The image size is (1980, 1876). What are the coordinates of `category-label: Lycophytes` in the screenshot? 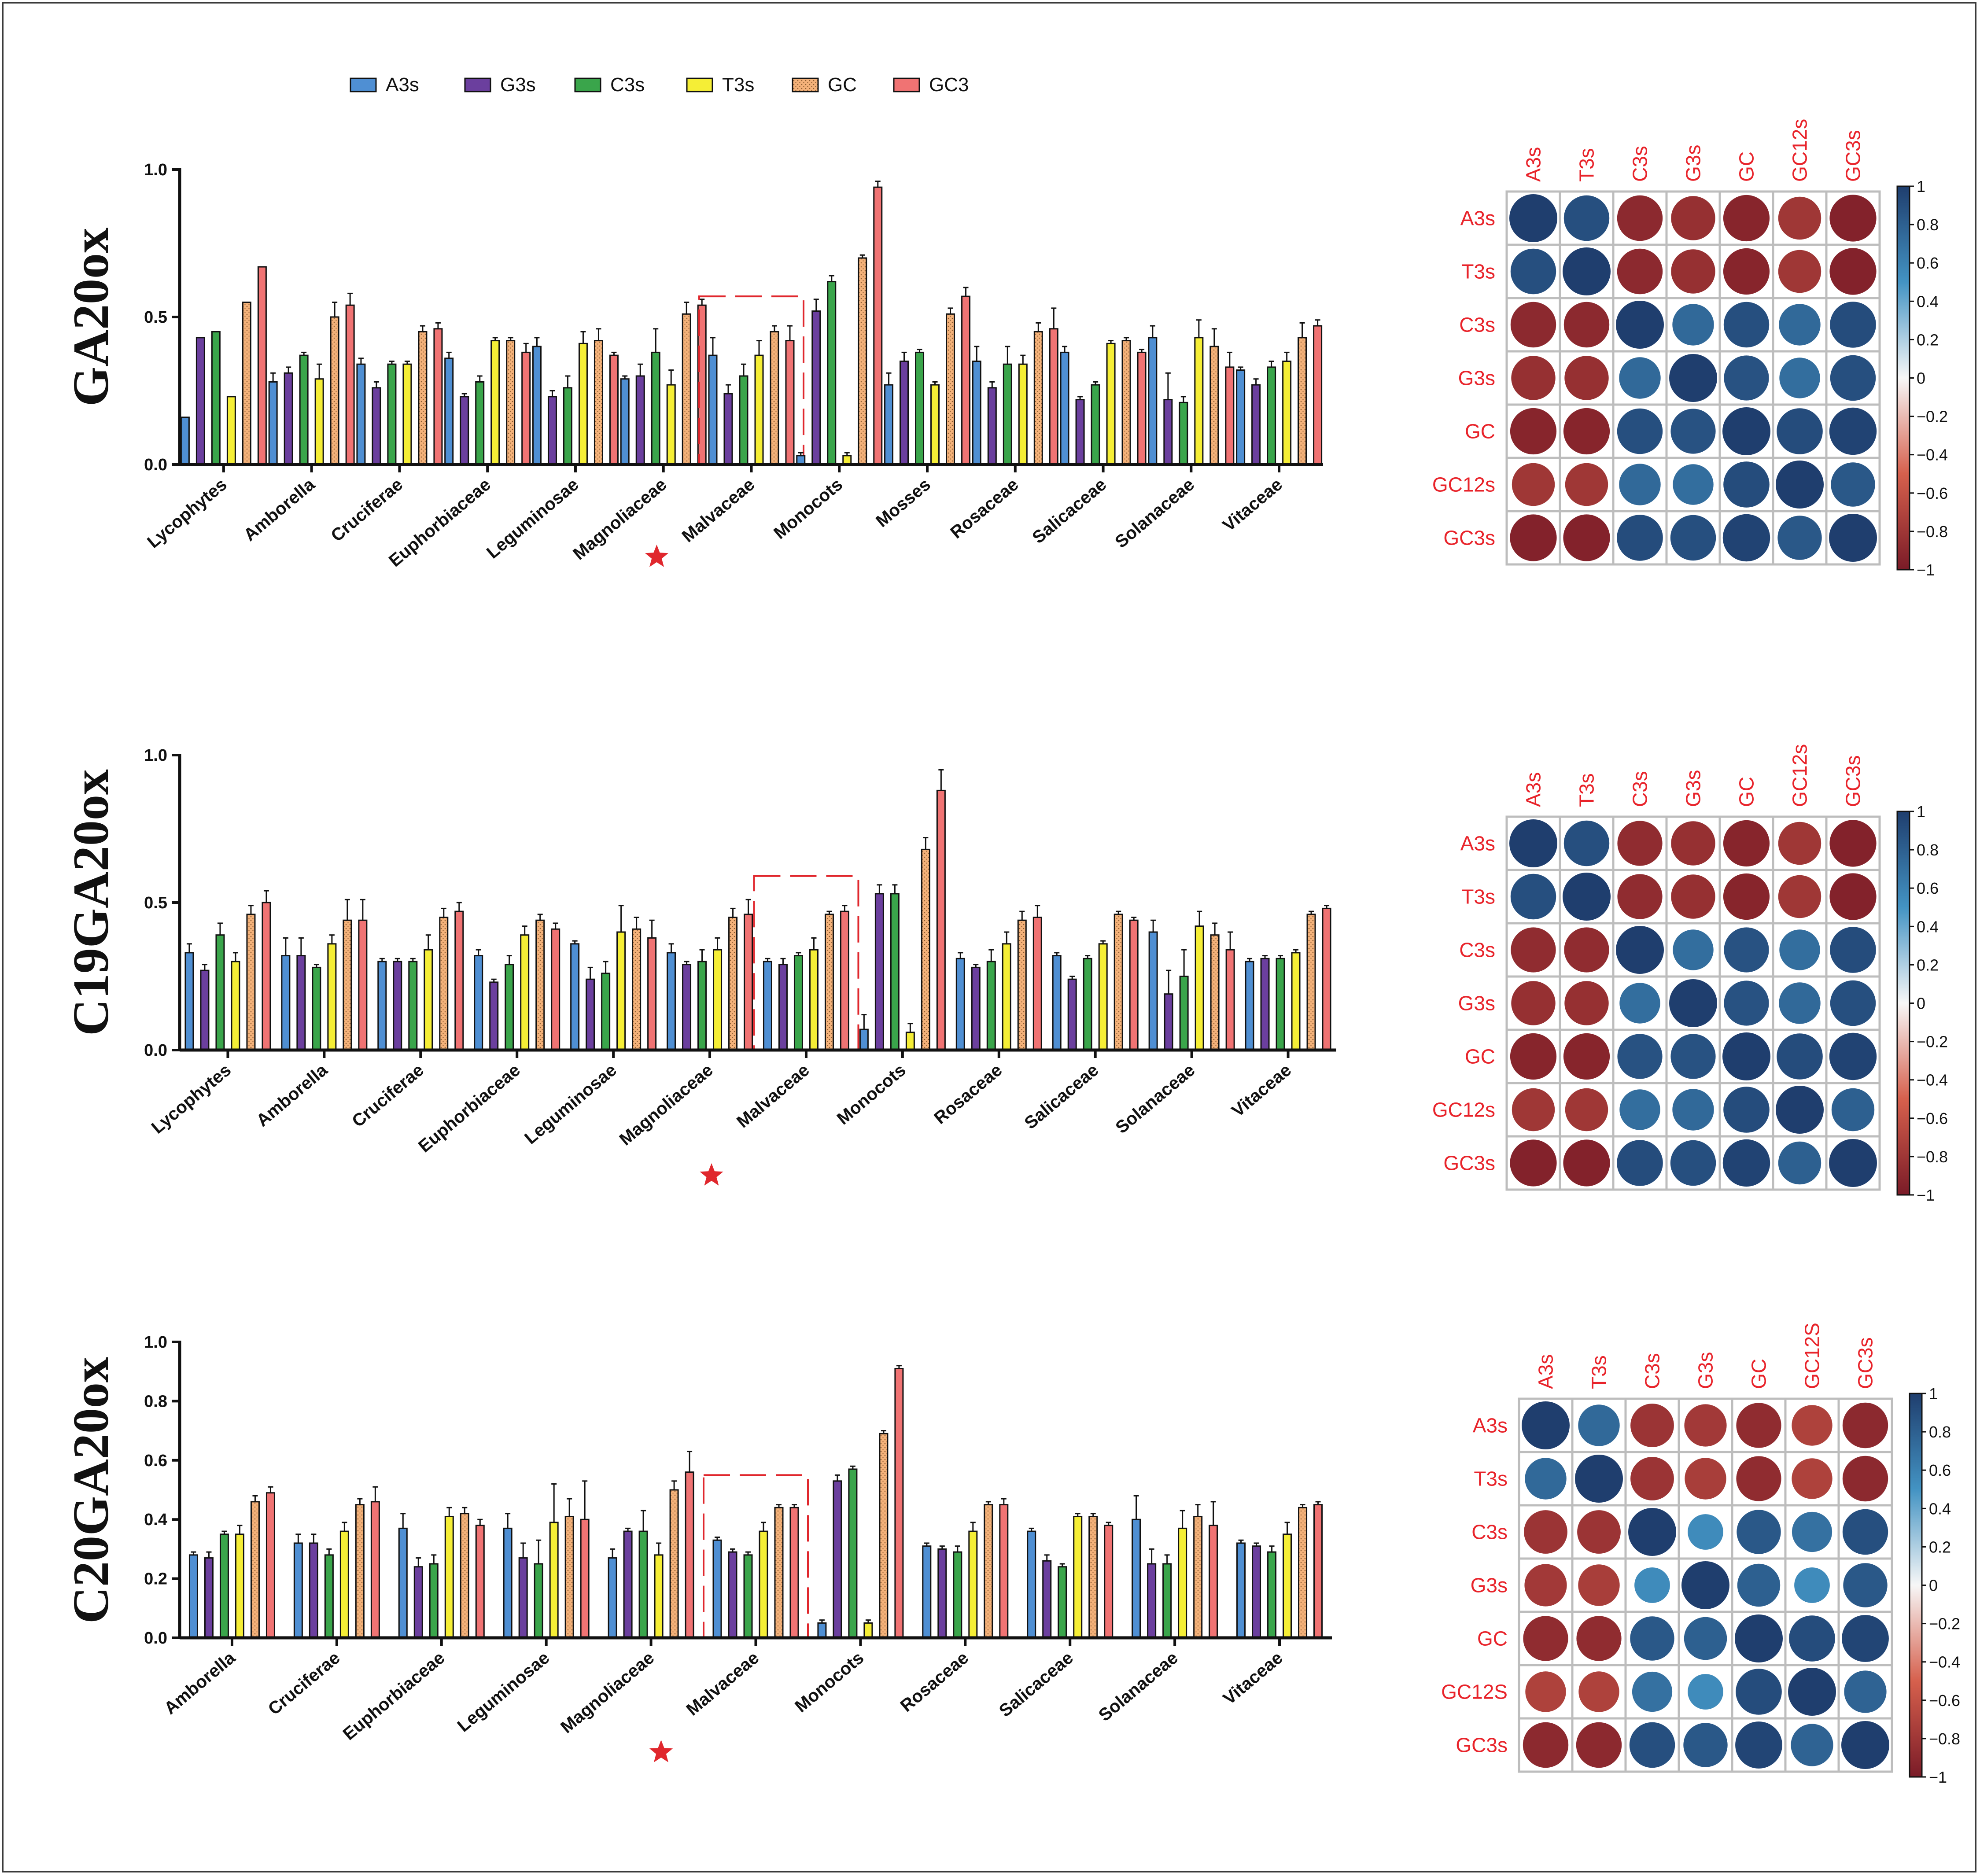 It's located at (187, 513).